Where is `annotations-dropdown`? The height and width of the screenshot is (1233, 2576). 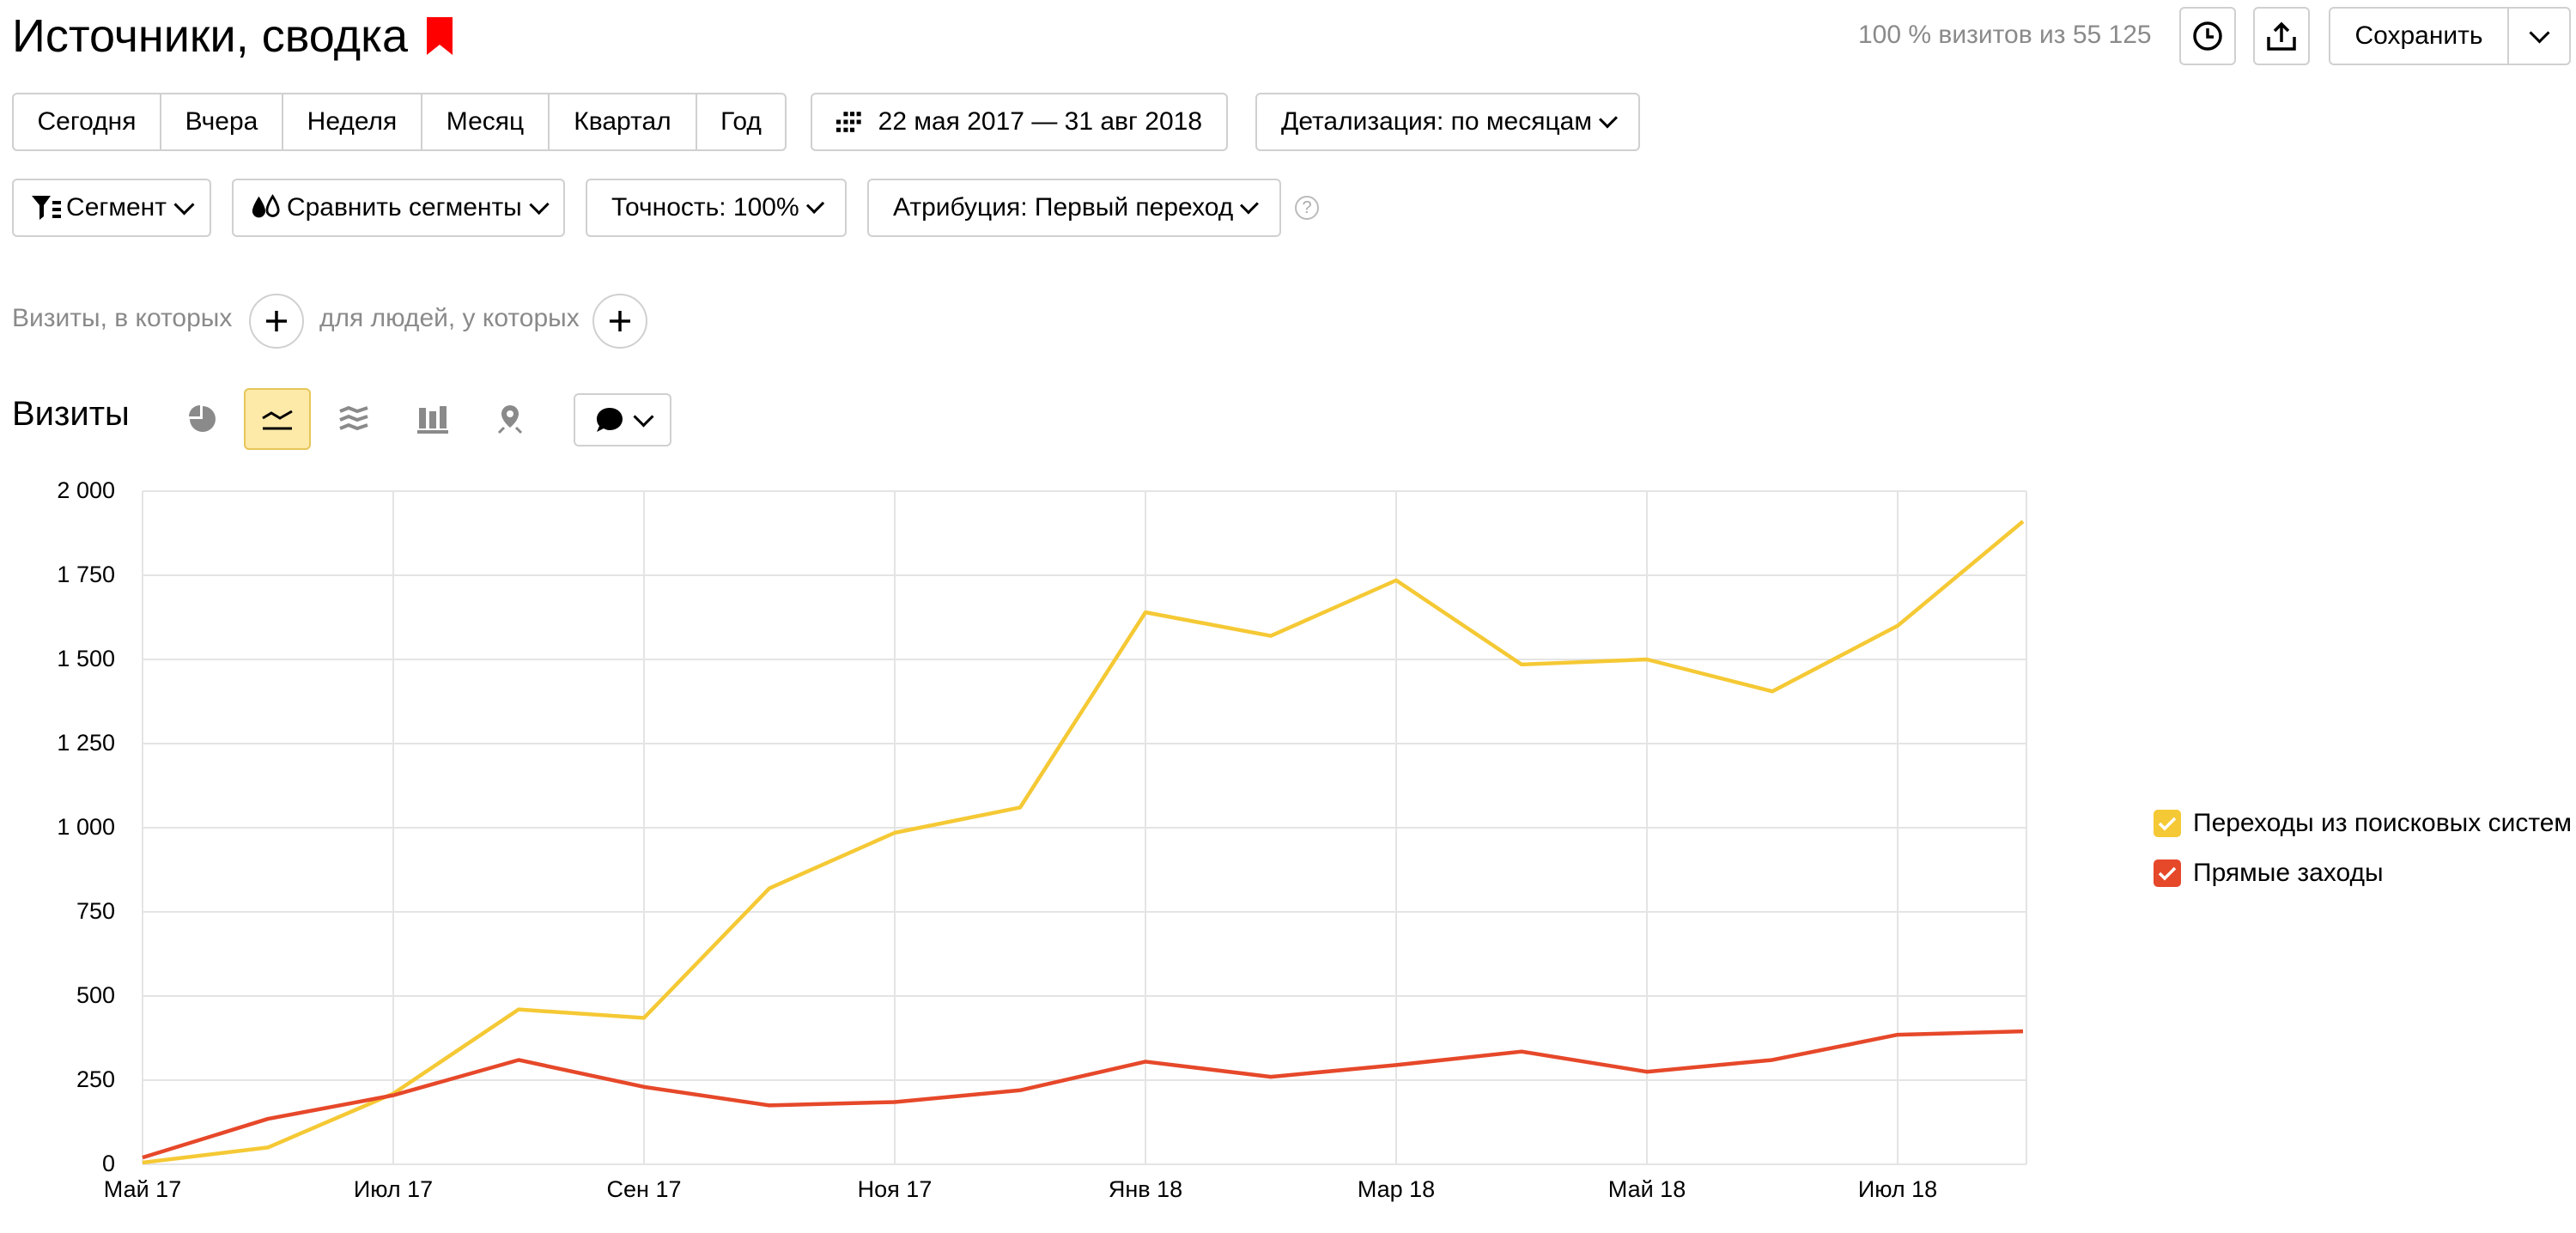 annotations-dropdown is located at coordinates (622, 419).